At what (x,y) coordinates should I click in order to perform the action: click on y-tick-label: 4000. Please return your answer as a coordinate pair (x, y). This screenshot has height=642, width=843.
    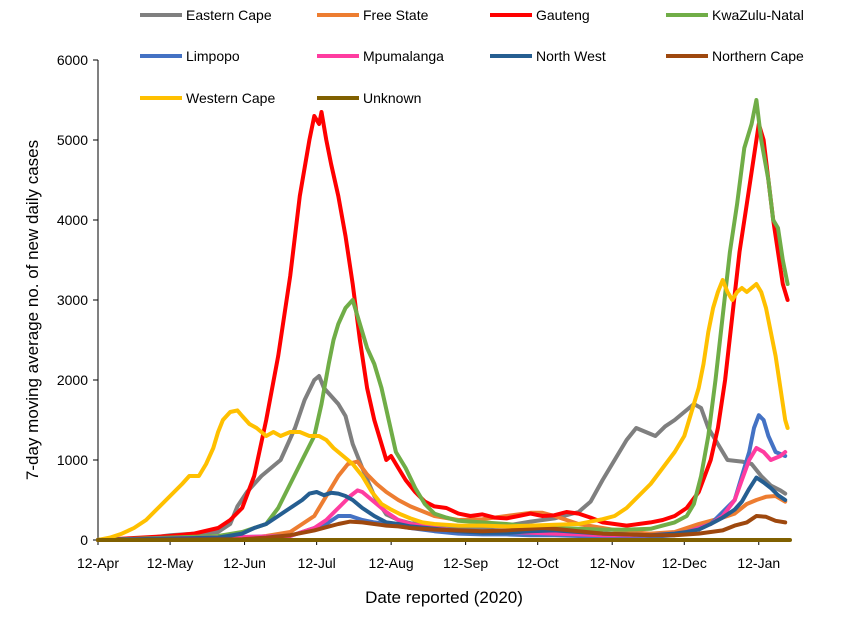
    Looking at the image, I should click on (72, 220).